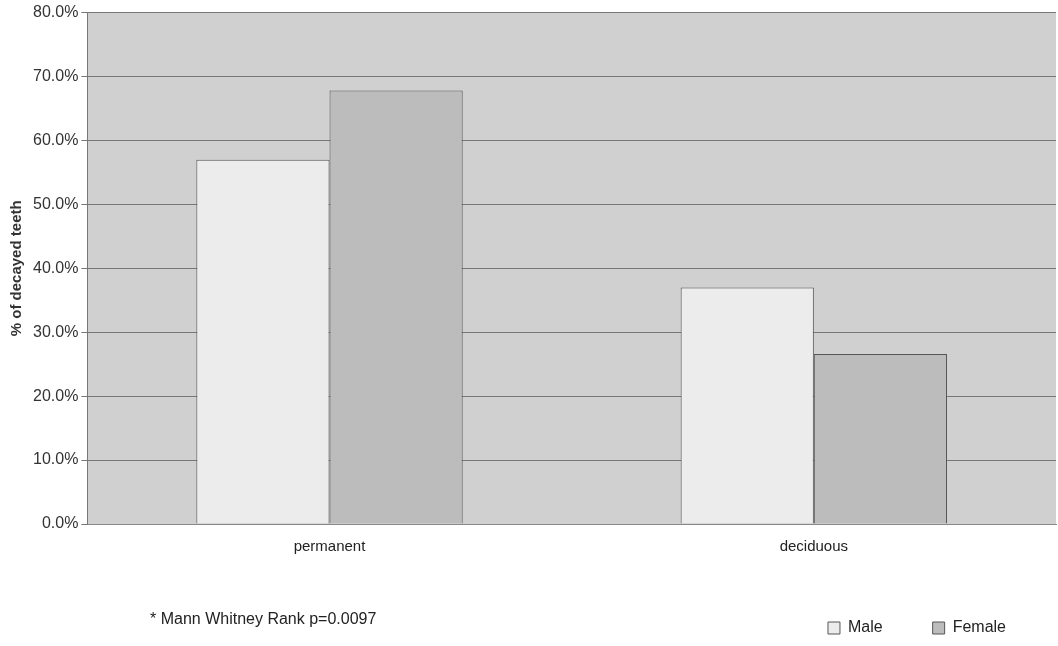  I want to click on y-tick-label: 50.0%, so click(55, 203).